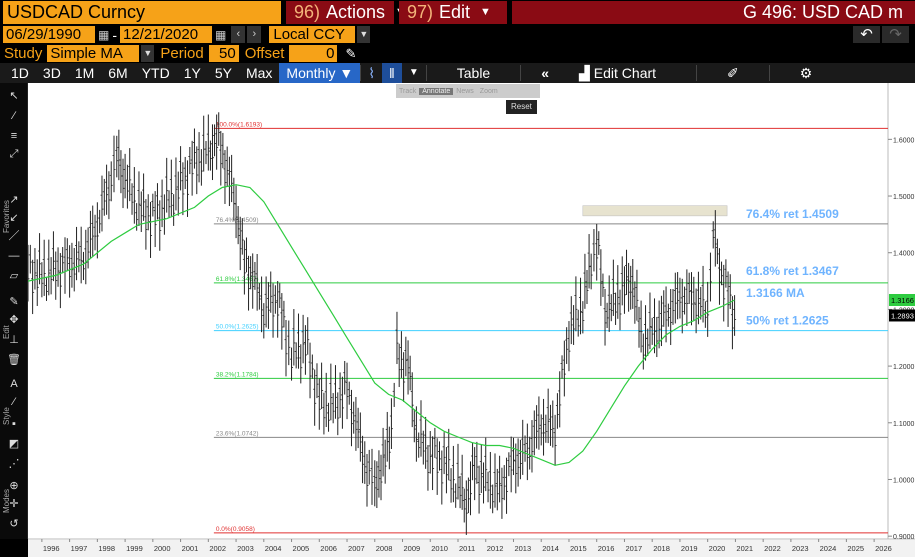 Image resolution: width=915 pixels, height=557 pixels. I want to click on draw-line-icon: ∕, so click(14, 116).